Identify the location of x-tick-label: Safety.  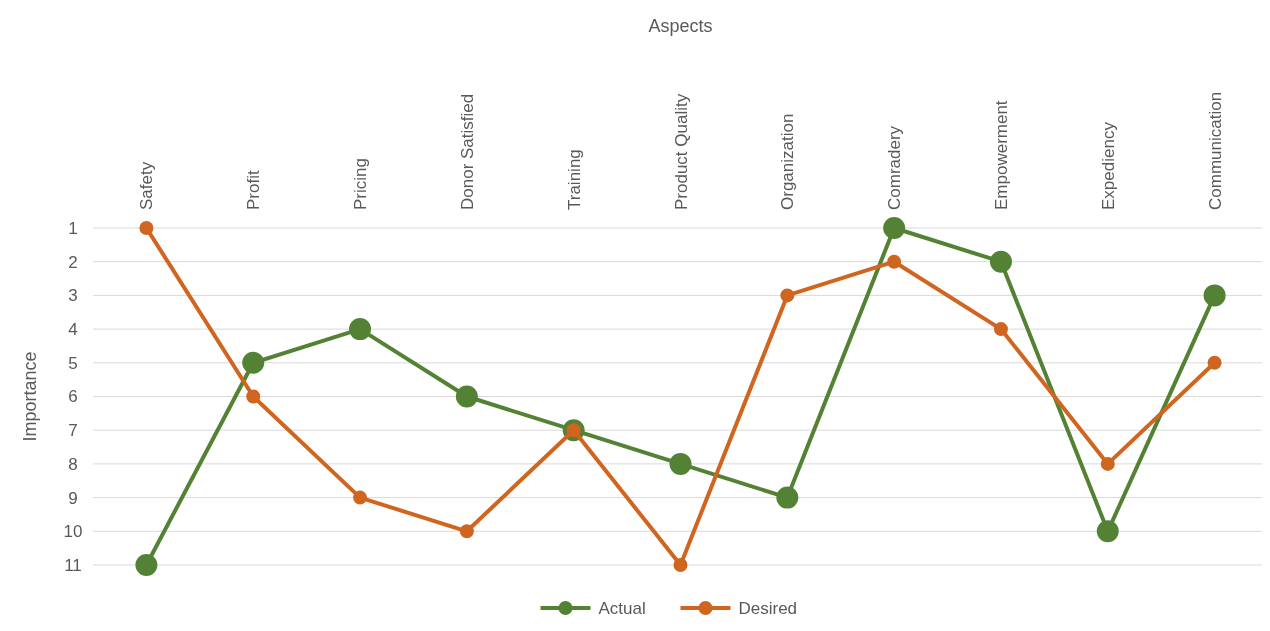
(147, 185).